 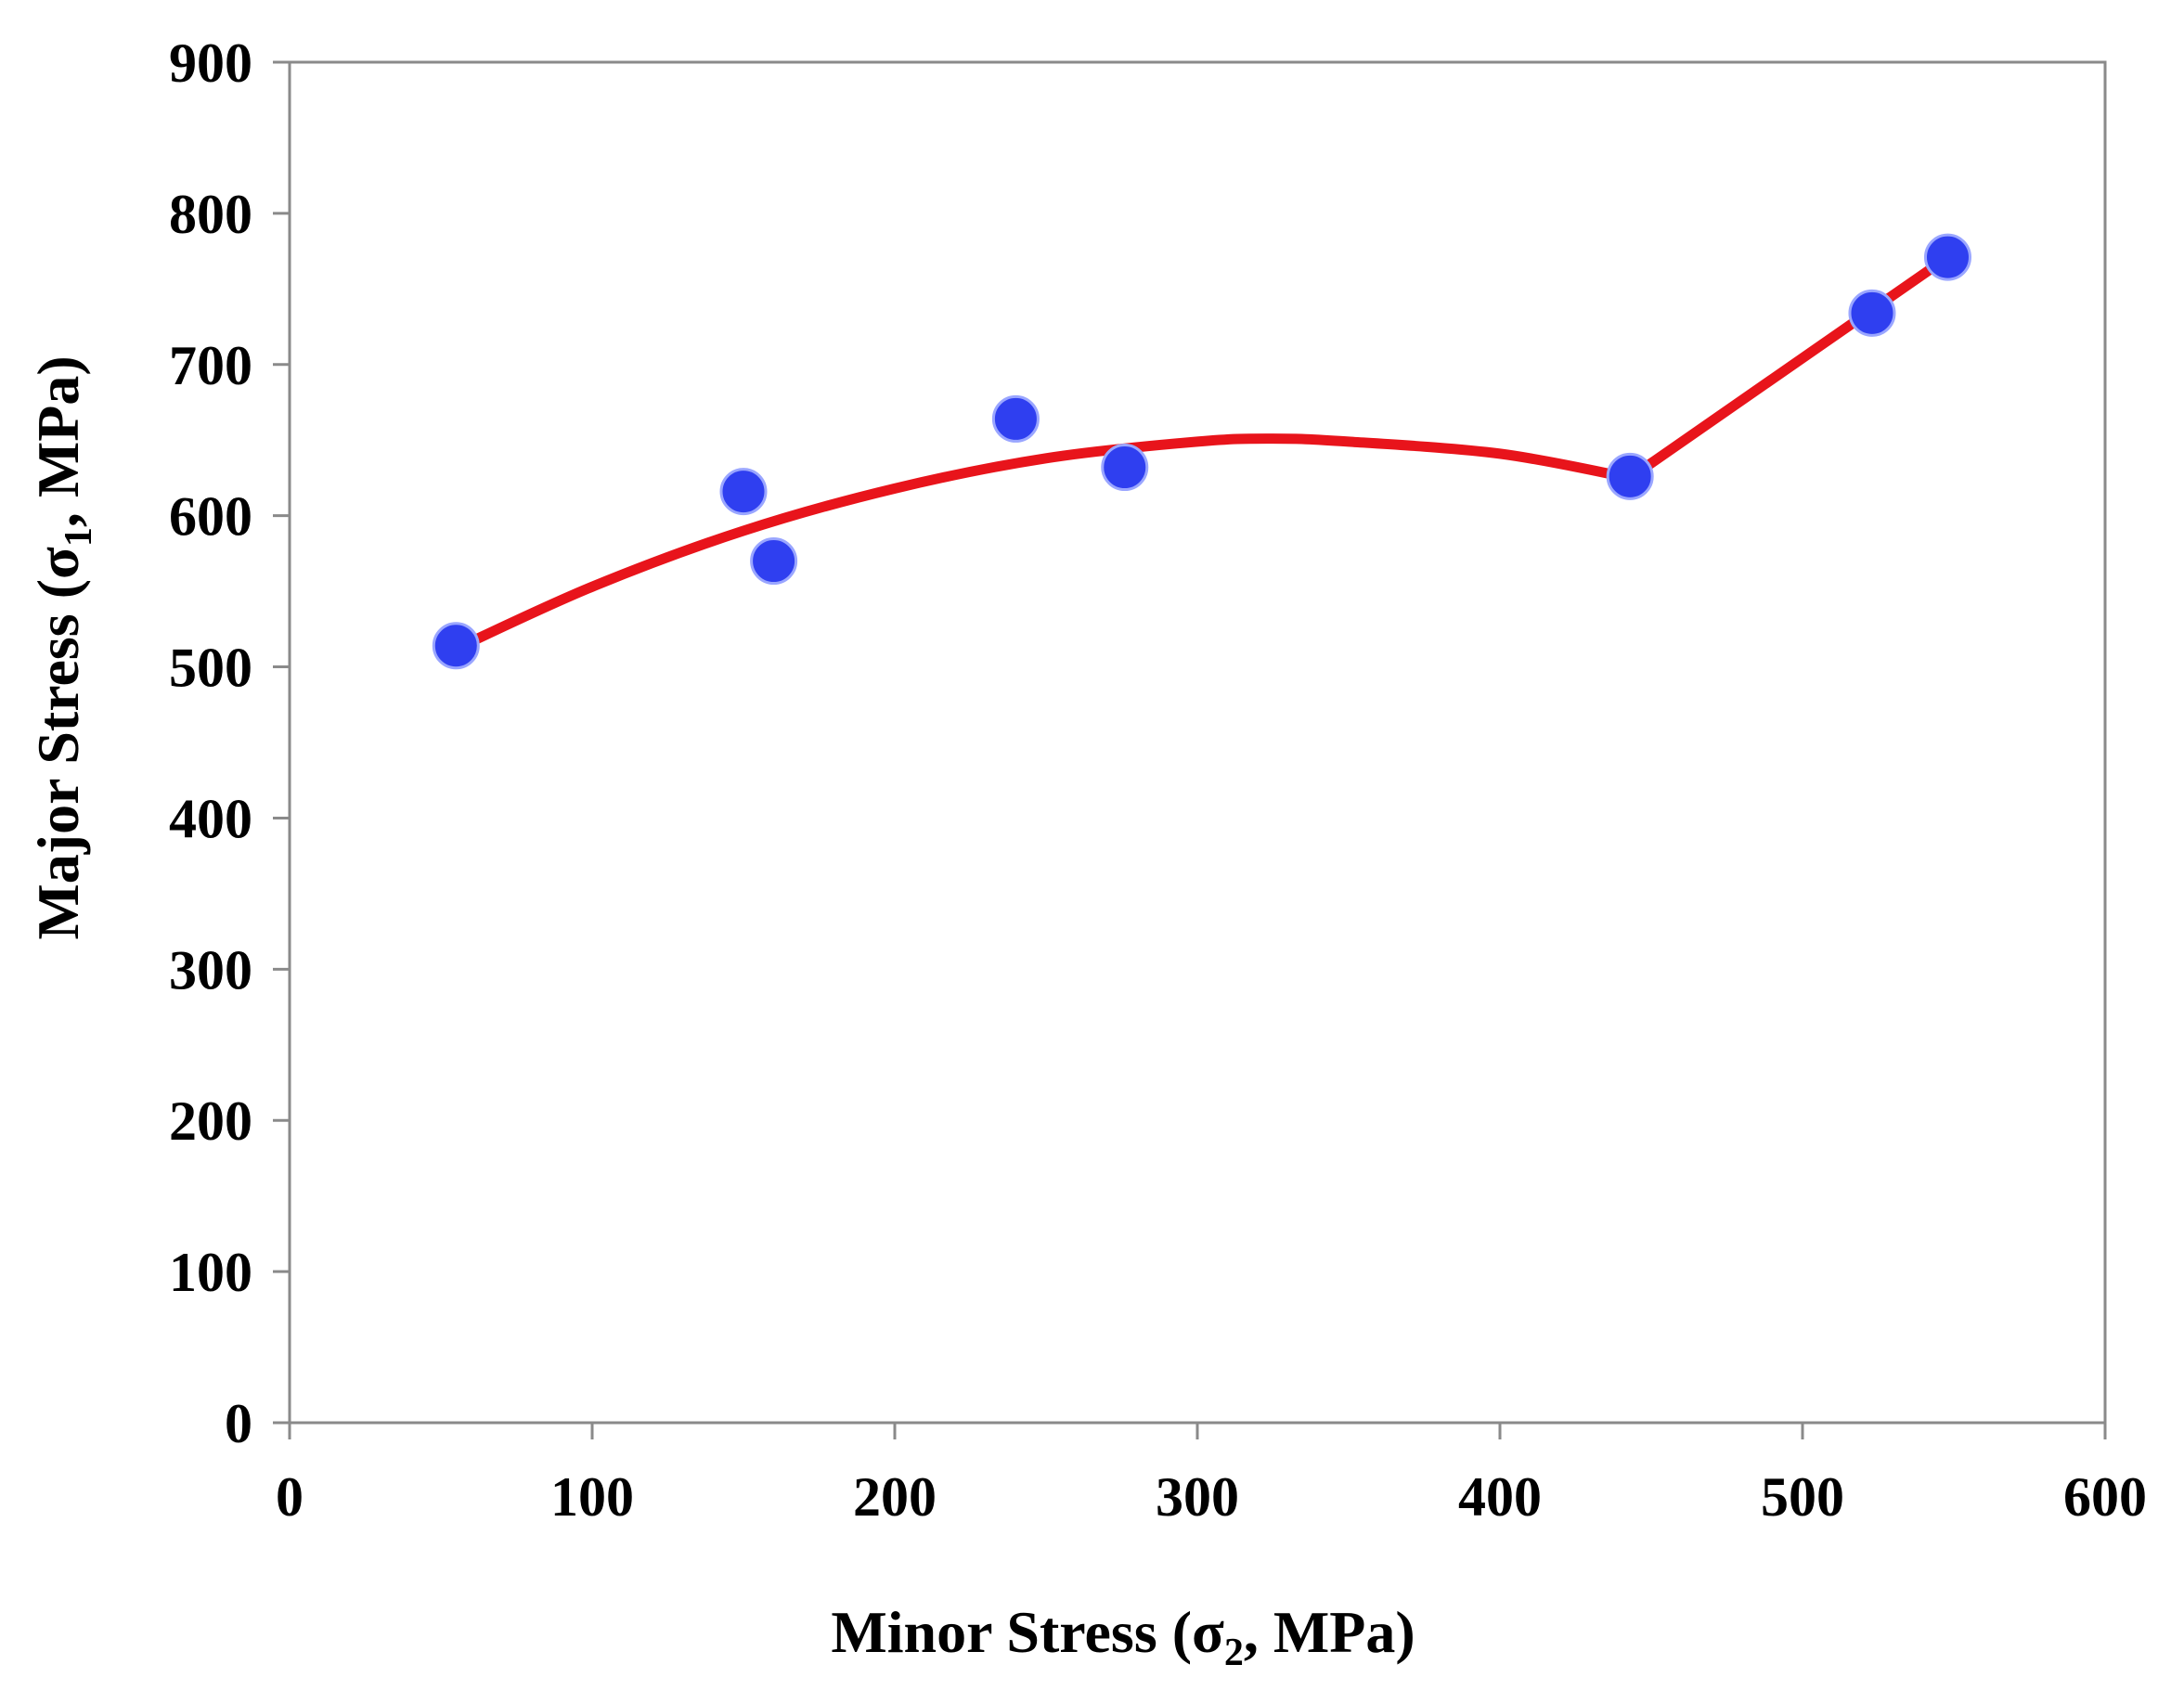 What do you see at coordinates (210, 669) in the screenshot?
I see `y-tick-label: 500` at bounding box center [210, 669].